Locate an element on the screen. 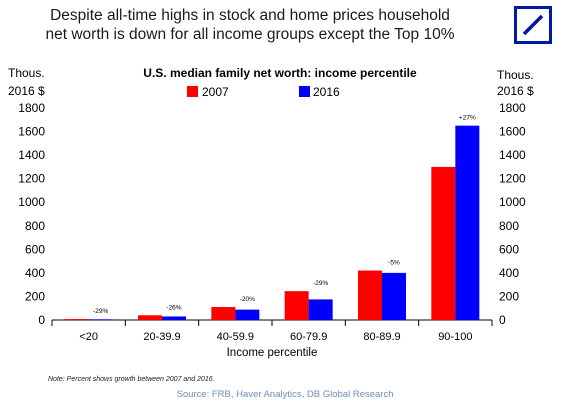 The image size is (570, 404). x-tick-label: <20 is located at coordinates (88, 337).